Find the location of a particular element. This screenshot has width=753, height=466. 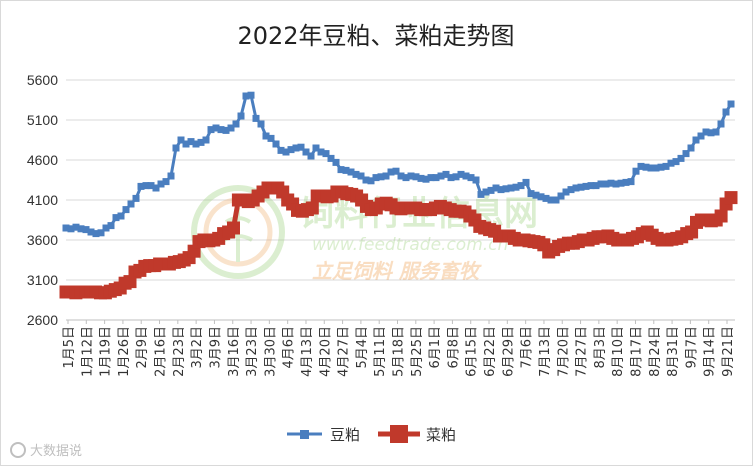

x-tick-label: 6月15日 is located at coordinates (472, 351).